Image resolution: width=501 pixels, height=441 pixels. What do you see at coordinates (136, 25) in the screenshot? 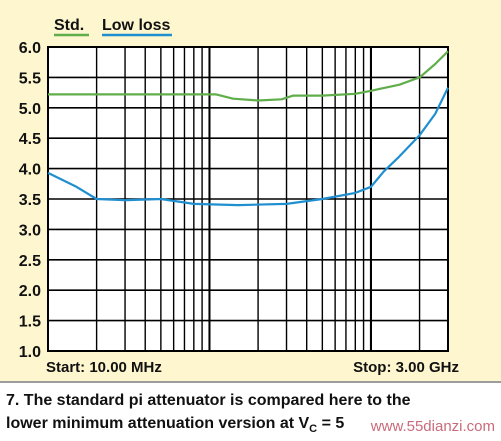
I see `legend-label-low-loss: Low loss` at bounding box center [136, 25].